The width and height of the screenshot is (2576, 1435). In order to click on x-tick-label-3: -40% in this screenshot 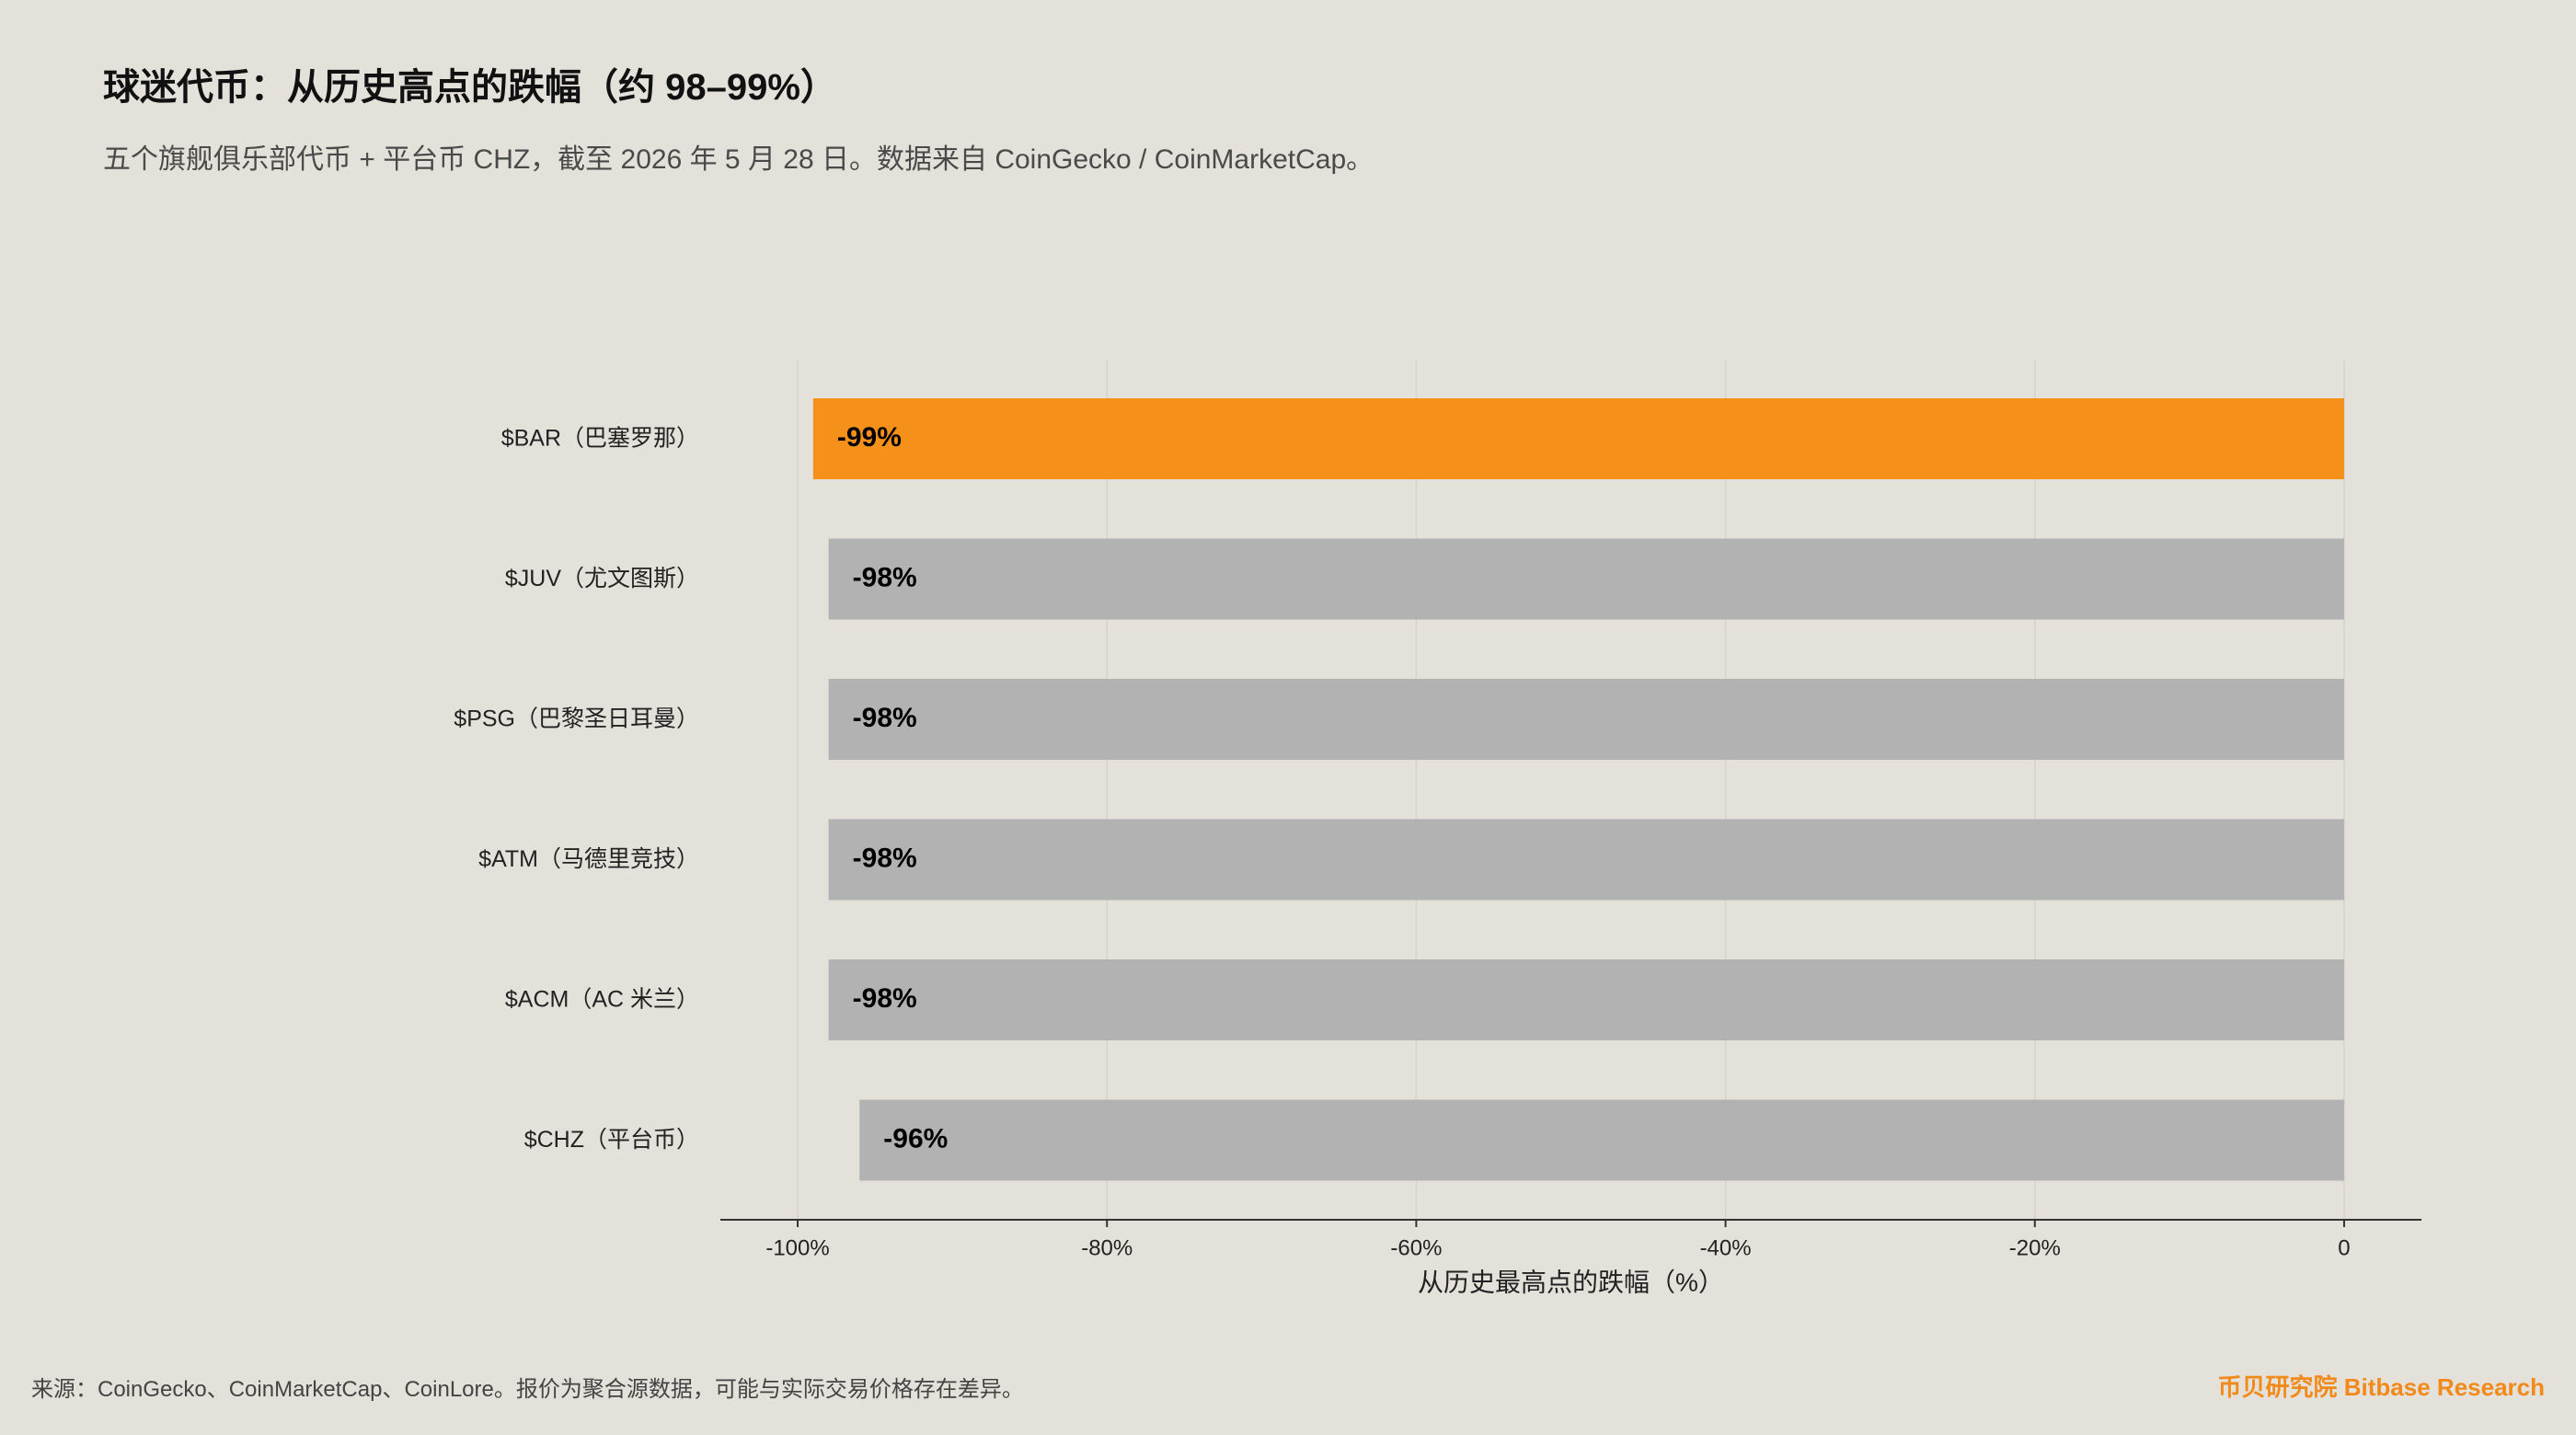, I will do `click(1726, 1247)`.